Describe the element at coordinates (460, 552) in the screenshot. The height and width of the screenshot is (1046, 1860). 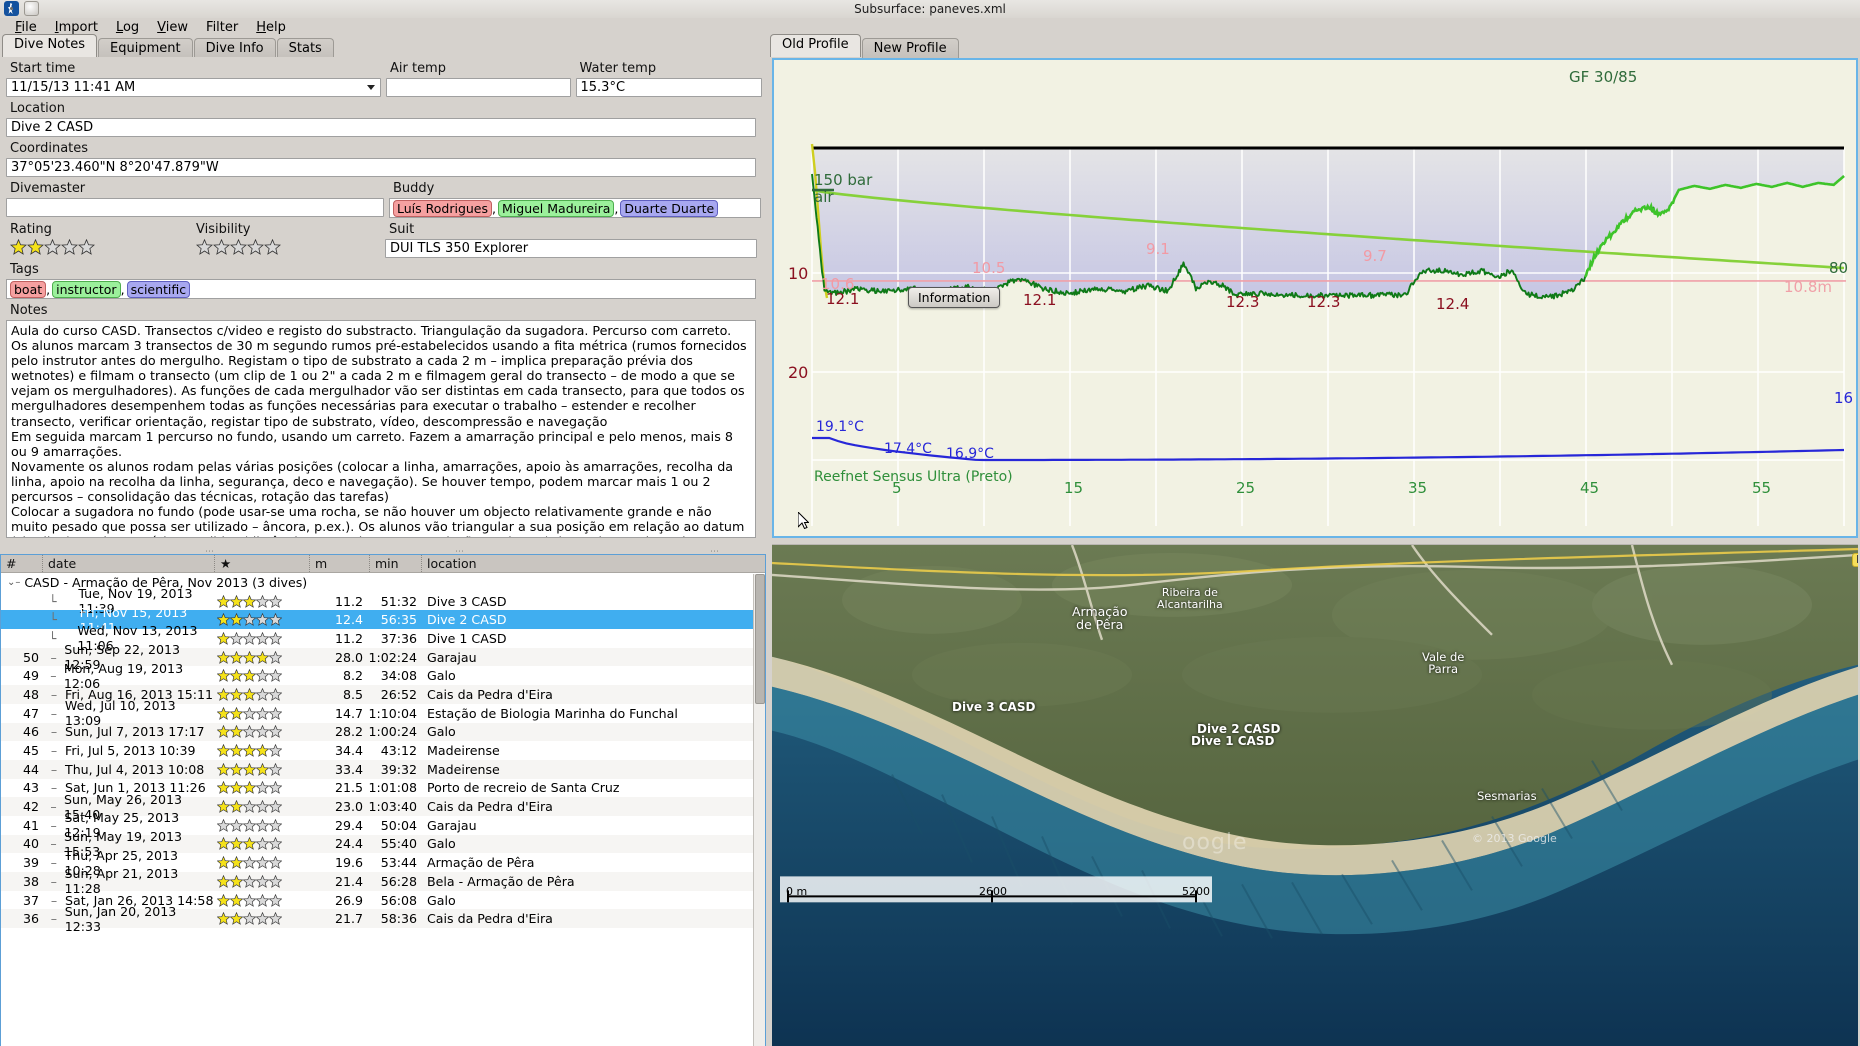
I see `splitter-dots: ⋯` at that location.